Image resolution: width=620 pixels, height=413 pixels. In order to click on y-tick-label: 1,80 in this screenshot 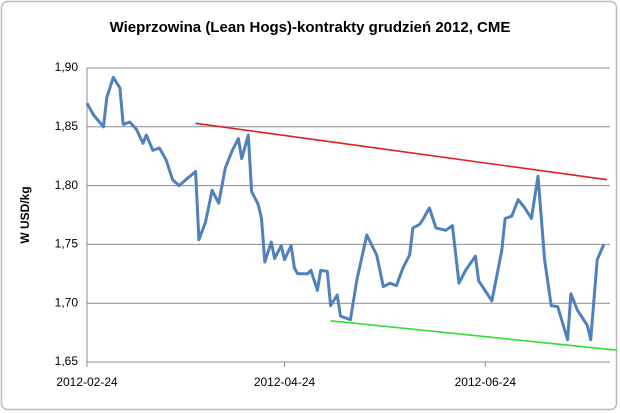, I will do `click(67, 185)`.